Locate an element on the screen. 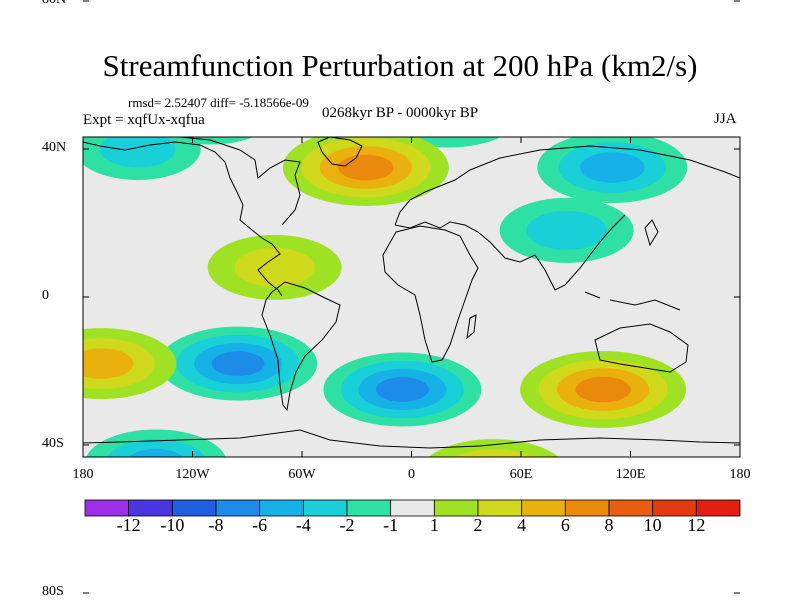  lat-label: 40N is located at coordinates (54, 147).